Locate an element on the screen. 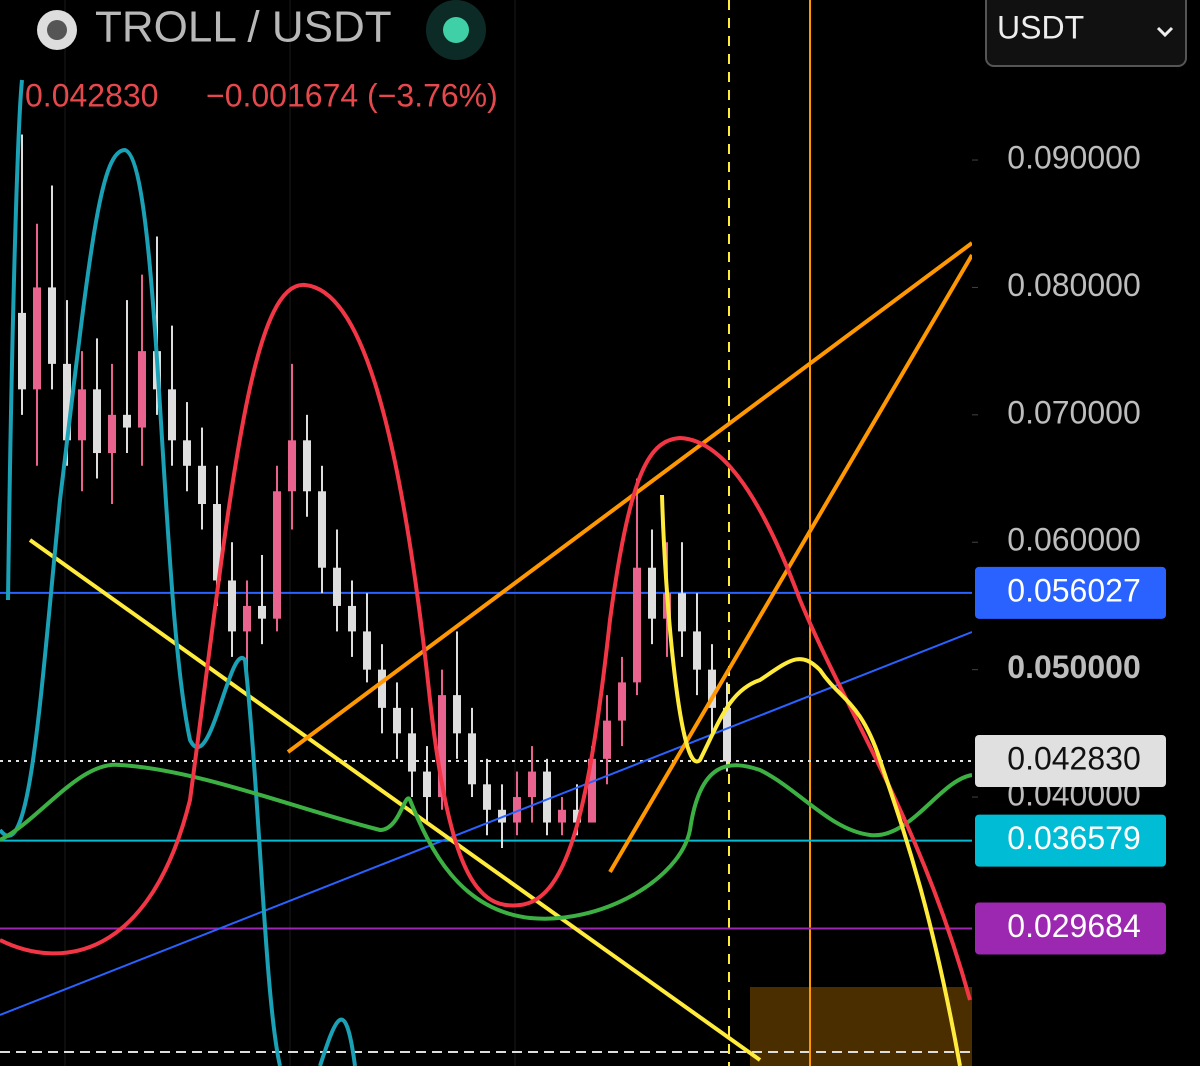  price-badge-label: 0.042830 is located at coordinates (1073, 758).